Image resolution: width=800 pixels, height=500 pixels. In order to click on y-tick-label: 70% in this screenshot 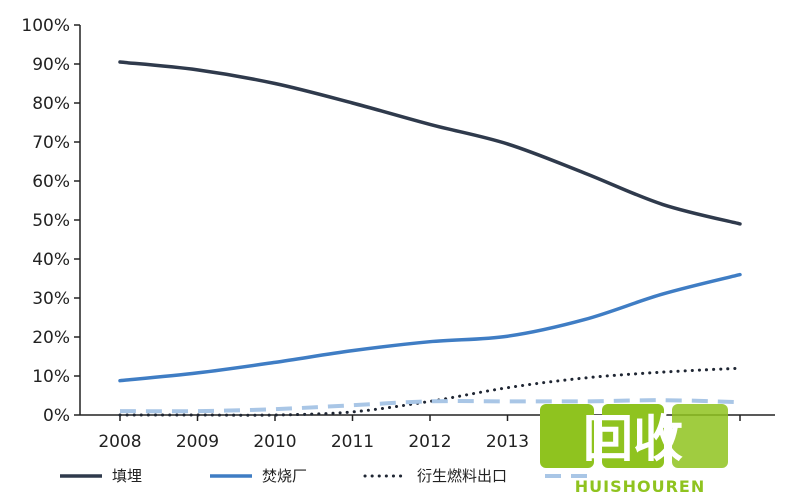, I will do `click(51, 143)`.